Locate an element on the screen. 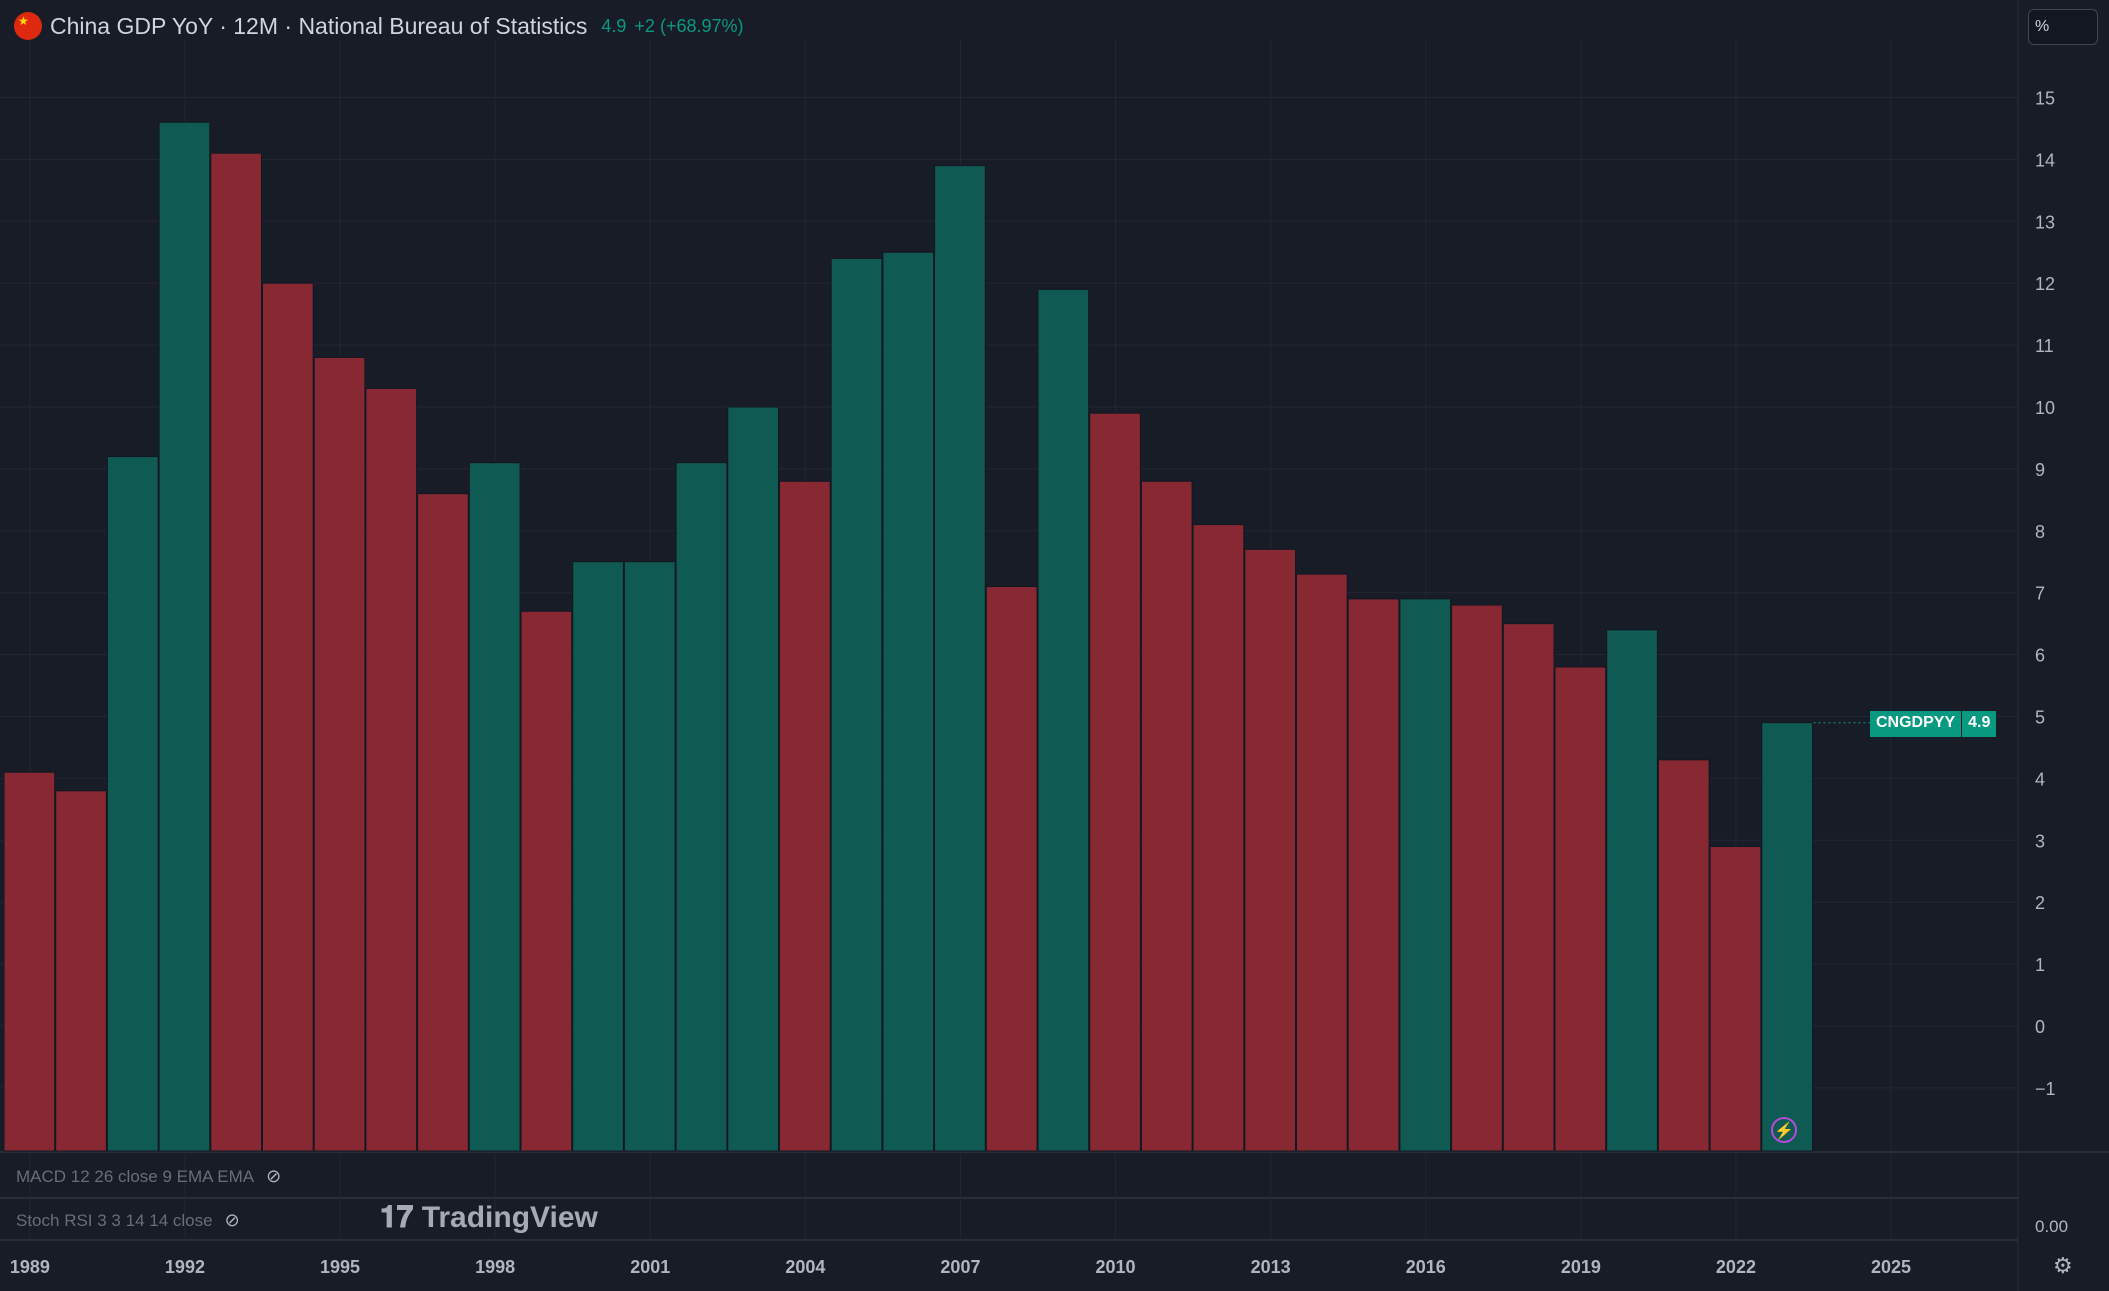 Image resolution: width=2109 pixels, height=1291 pixels. bar-2021 is located at coordinates (1683, 955).